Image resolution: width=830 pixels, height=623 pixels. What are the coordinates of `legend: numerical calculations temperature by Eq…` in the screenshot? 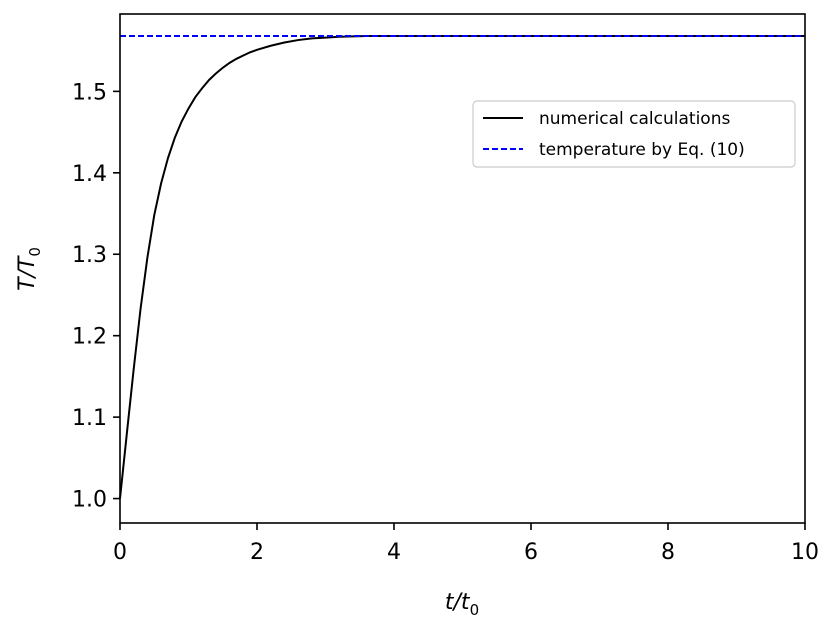 It's located at (634, 134).